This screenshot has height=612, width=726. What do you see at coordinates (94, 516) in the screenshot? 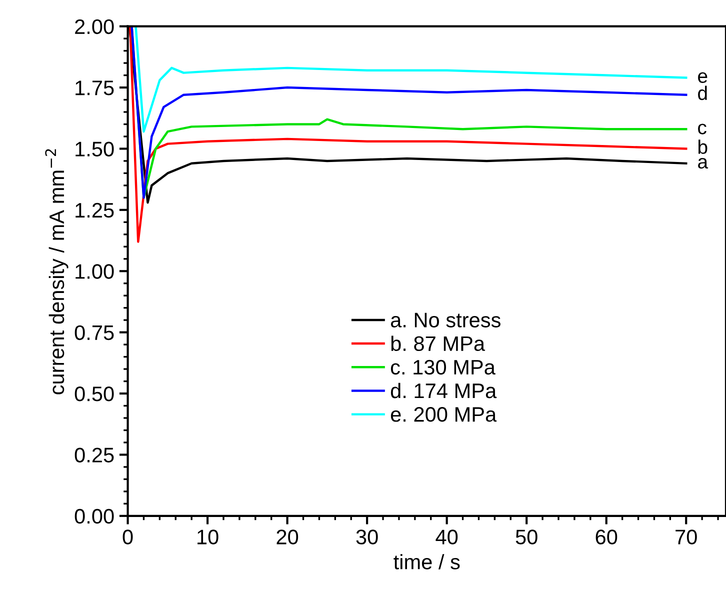
I see `y-tick-label: 0.00` at bounding box center [94, 516].